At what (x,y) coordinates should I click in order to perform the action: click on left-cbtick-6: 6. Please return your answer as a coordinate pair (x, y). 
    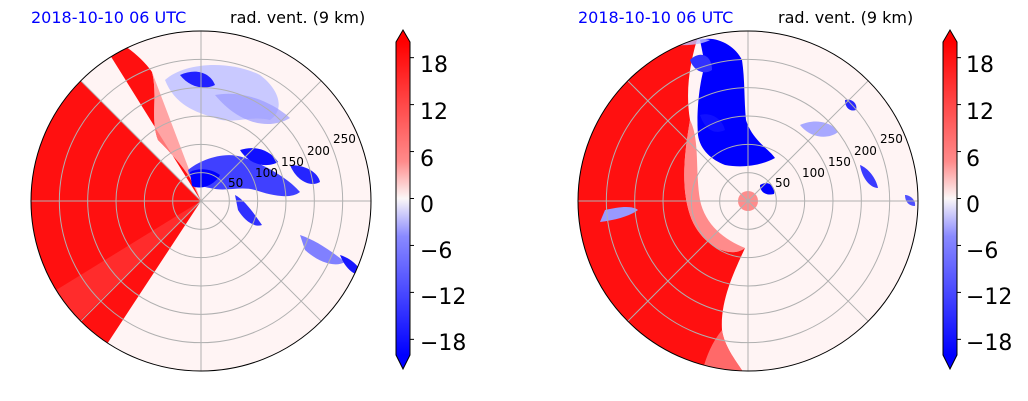
    Looking at the image, I should click on (427, 159).